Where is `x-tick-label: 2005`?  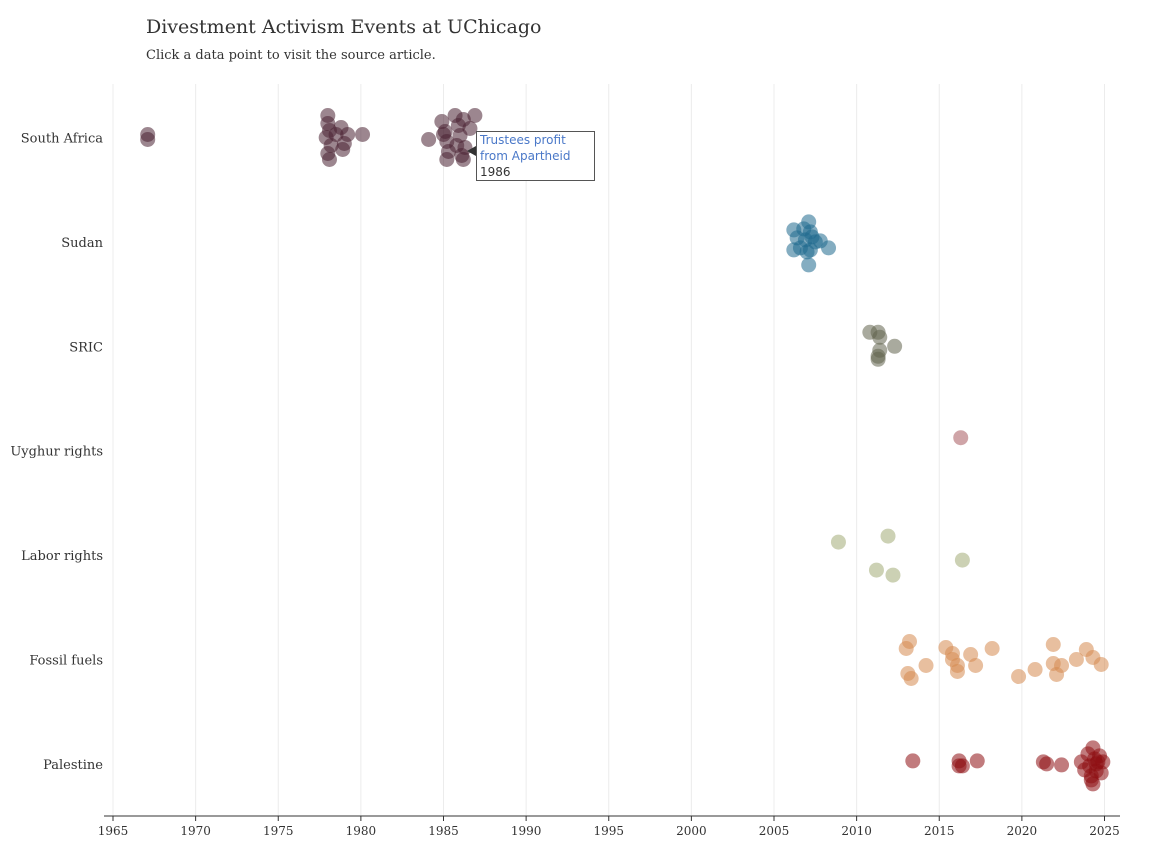 x-tick-label: 2005 is located at coordinates (774, 831).